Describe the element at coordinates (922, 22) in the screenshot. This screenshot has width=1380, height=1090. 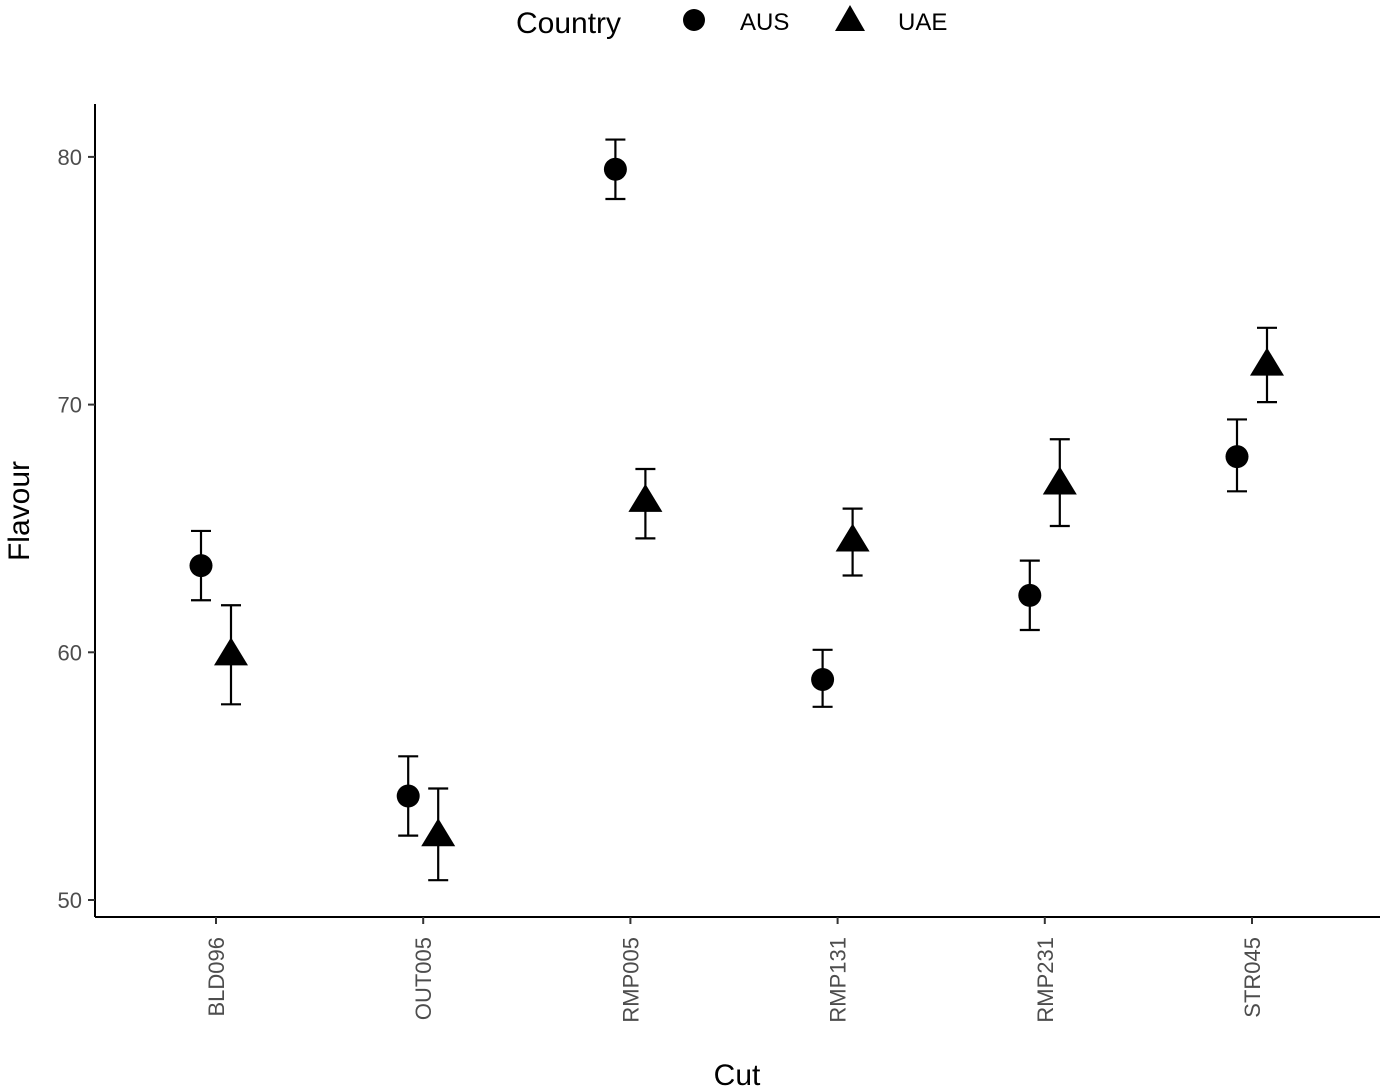
I see `legend-label-uae: UAE` at that location.